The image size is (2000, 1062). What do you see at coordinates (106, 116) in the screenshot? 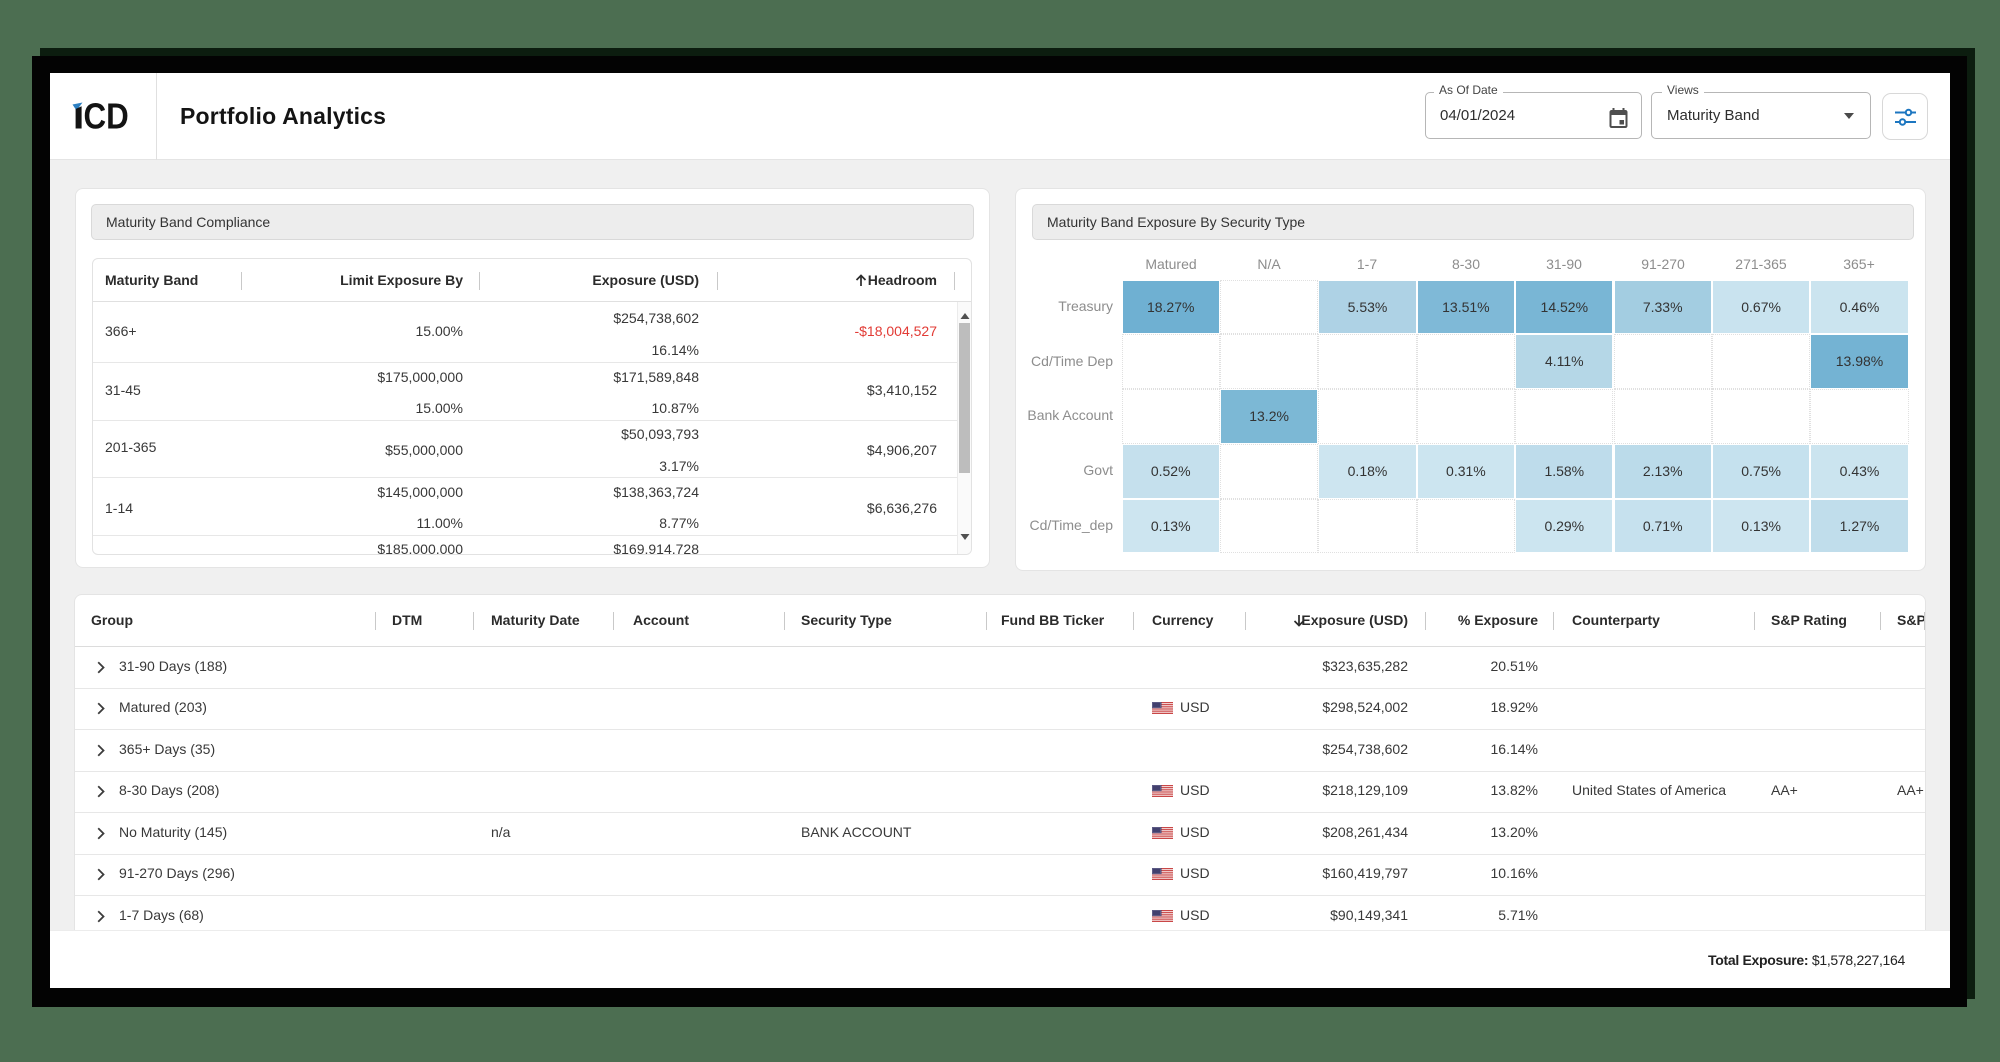
I see `svg-text: CD` at bounding box center [106, 116].